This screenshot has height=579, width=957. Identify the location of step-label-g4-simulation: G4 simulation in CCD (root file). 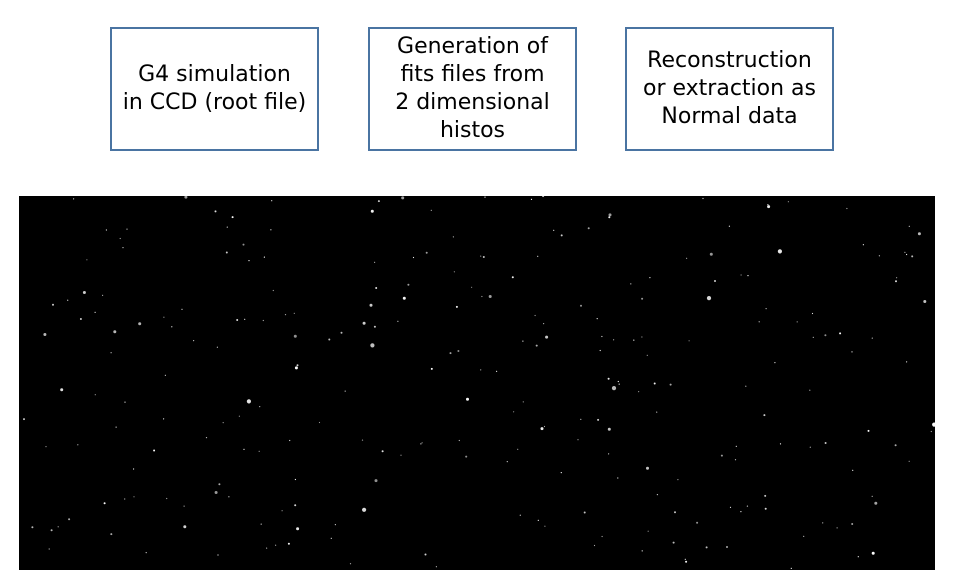
(214, 88).